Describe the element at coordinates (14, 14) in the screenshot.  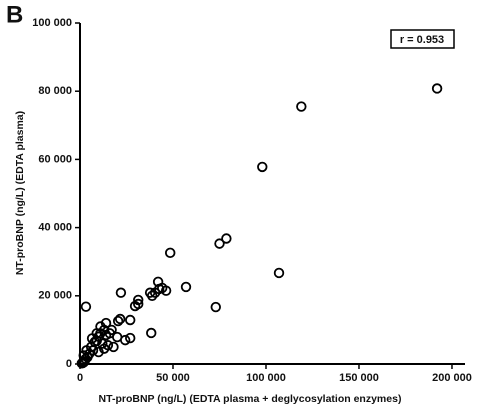
I see `panel-label: B` at that location.